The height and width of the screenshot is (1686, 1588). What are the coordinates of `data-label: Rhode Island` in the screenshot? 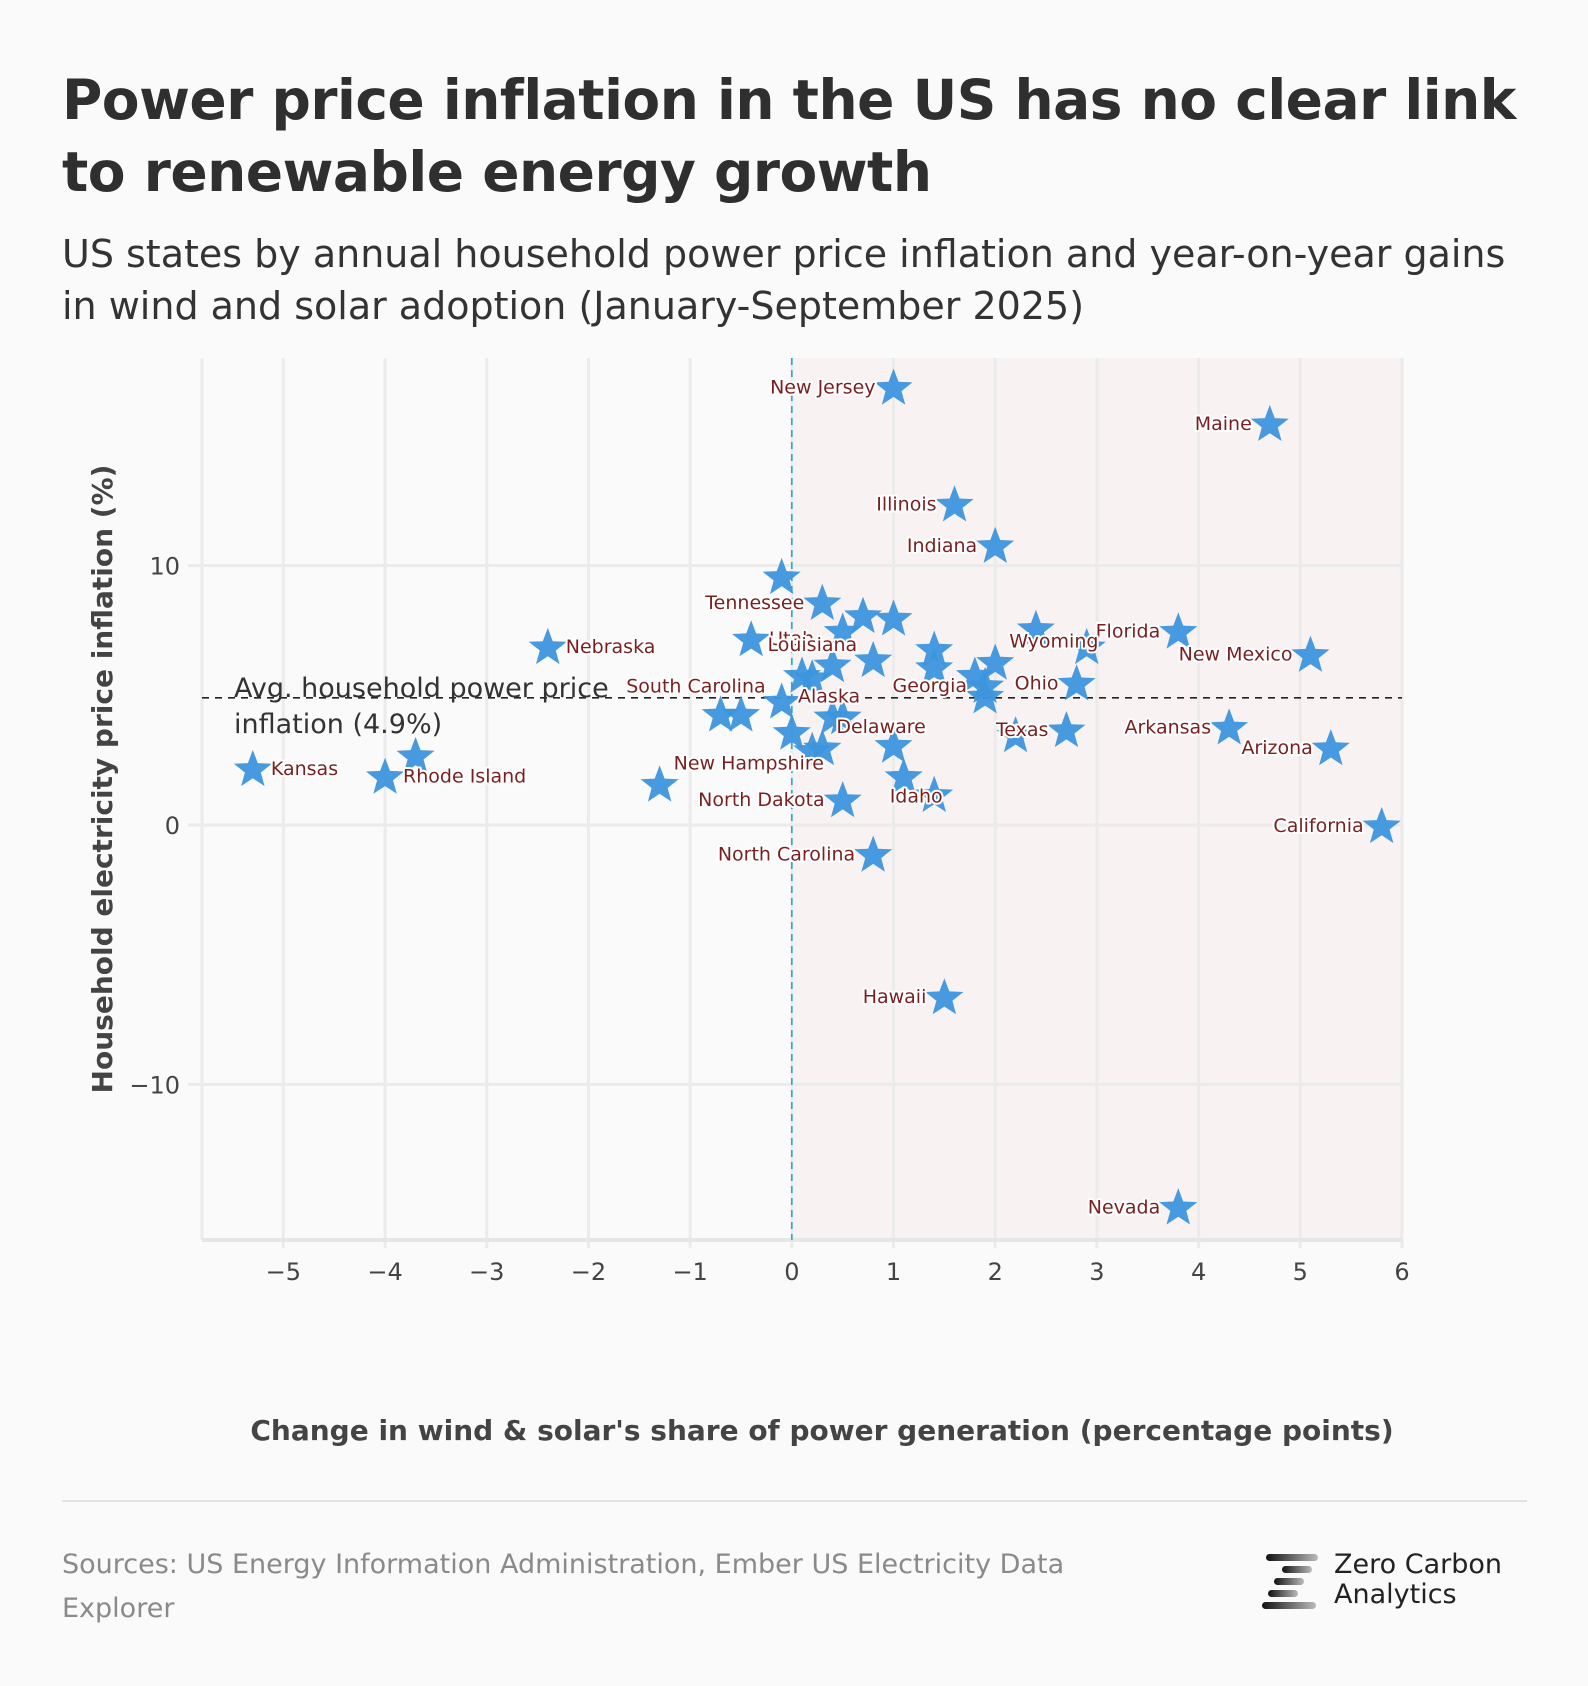 It's located at (464, 777).